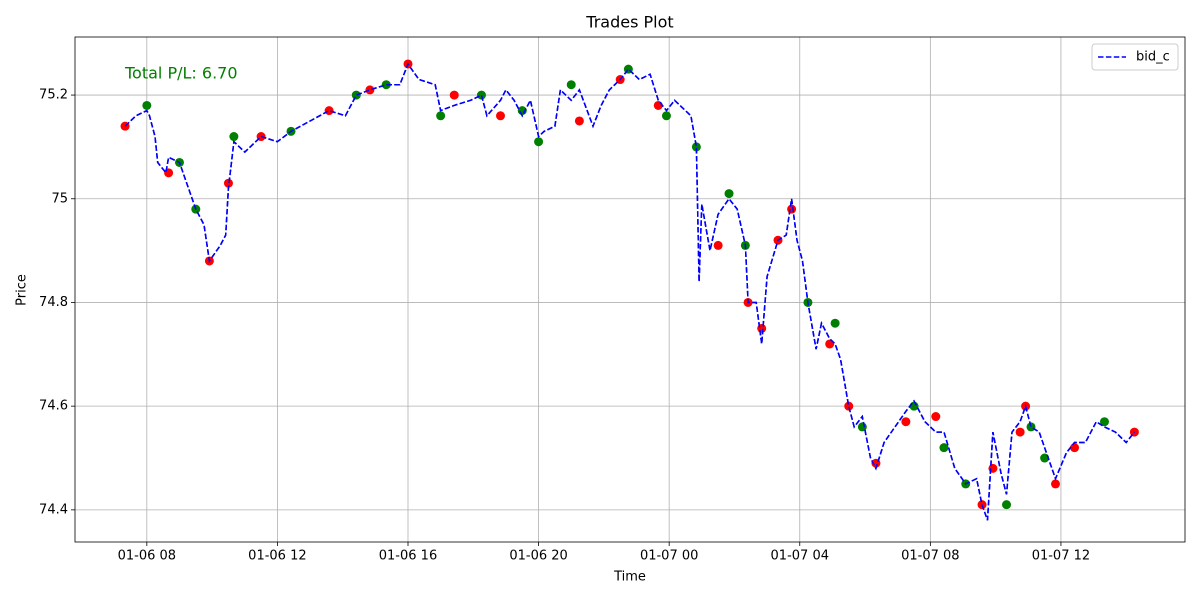  Describe the element at coordinates (800, 556) in the screenshot. I see `x-tick-label: 01-07 04` at that location.